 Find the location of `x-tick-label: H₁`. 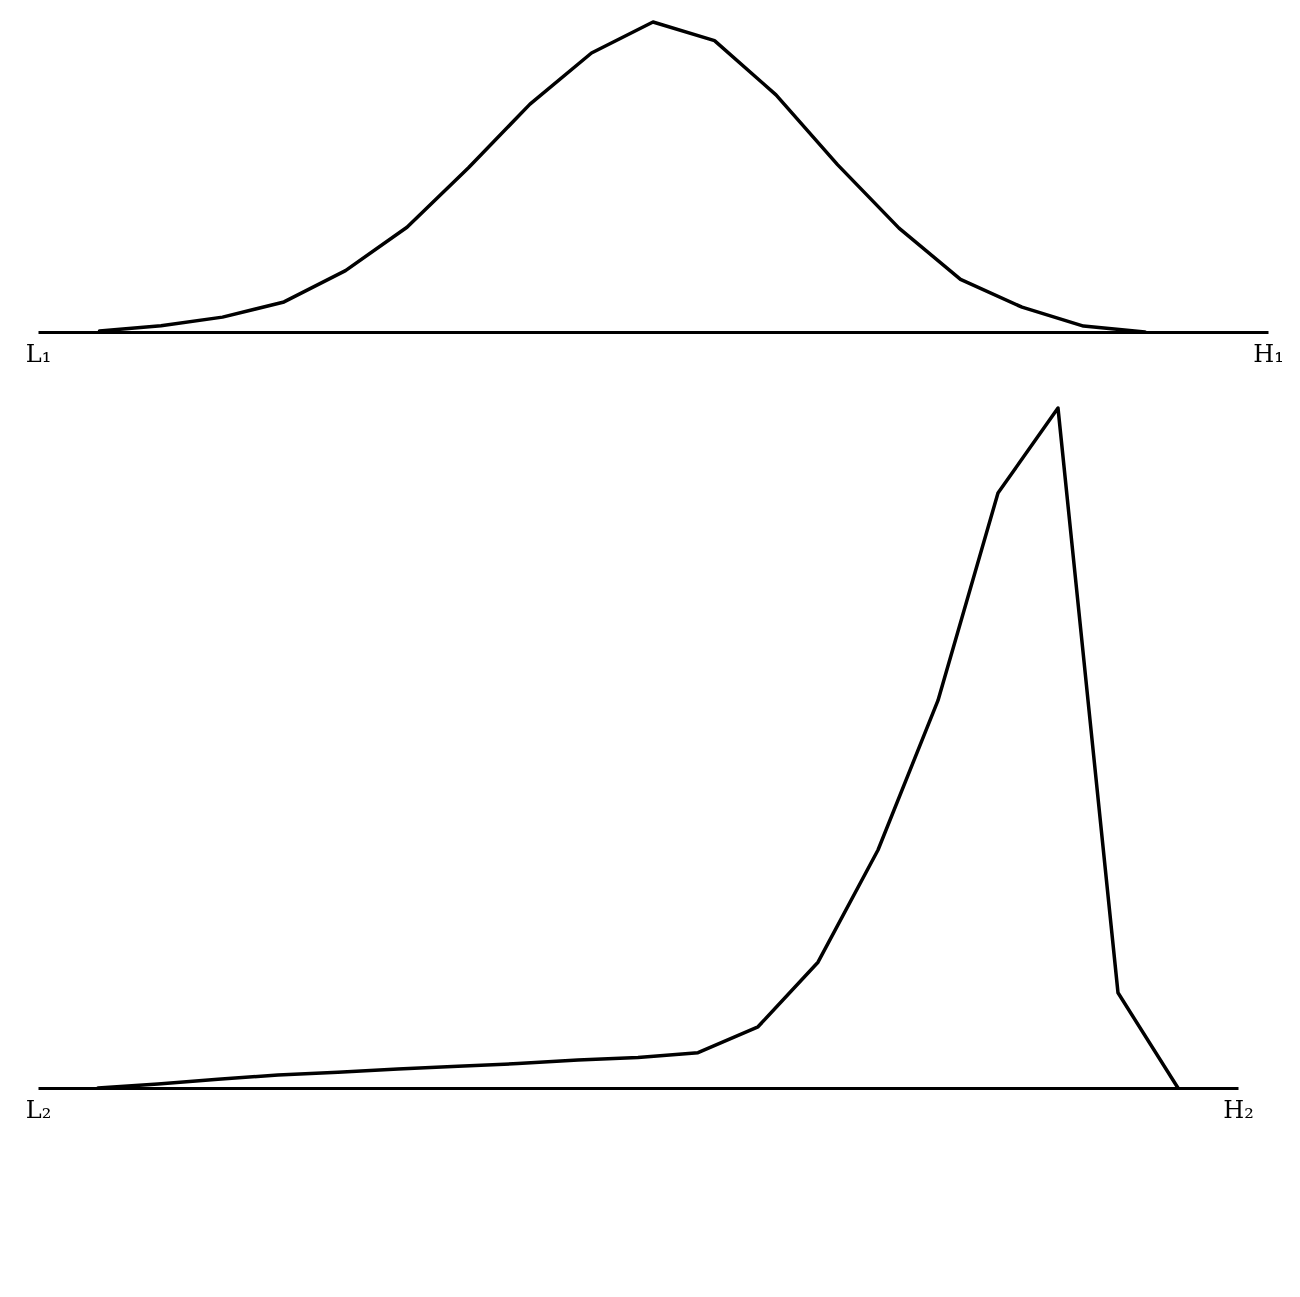

x-tick-label: H₁ is located at coordinates (1268, 353).